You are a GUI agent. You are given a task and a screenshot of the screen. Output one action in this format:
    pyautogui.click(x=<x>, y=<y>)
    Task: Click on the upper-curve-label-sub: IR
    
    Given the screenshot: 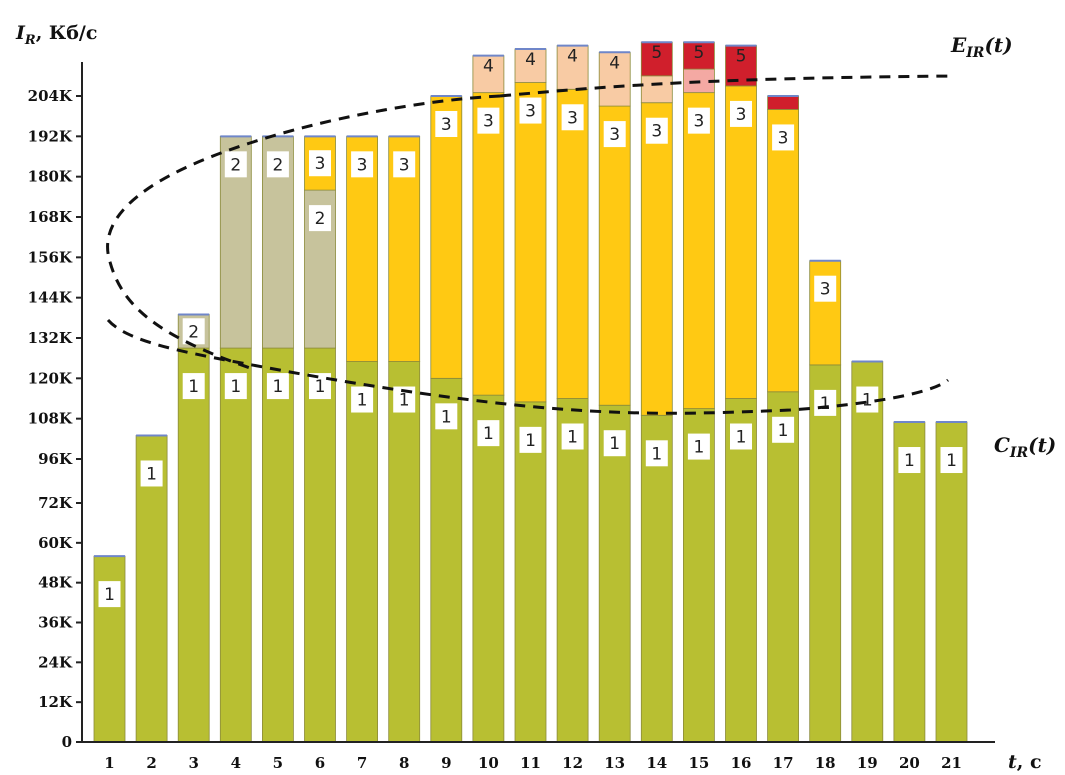 What is the action you would take?
    pyautogui.click(x=974, y=53)
    